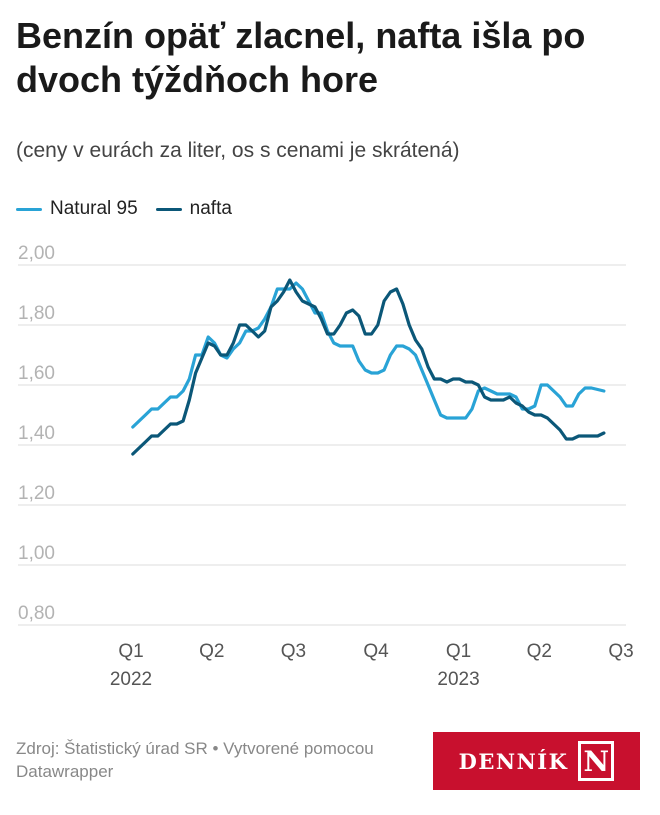  What do you see at coordinates (36, 493) in the screenshot?
I see `y-tick-label: 1,20` at bounding box center [36, 493].